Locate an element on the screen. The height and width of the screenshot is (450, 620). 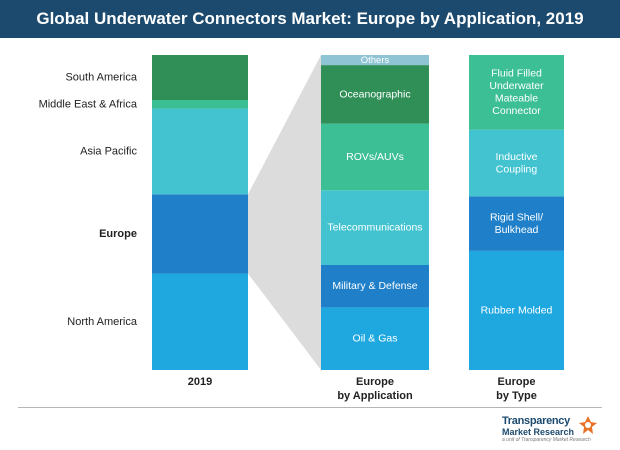
segment-label: Fluid Filled Underwater Mateable Connector is located at coordinates (516, 92).